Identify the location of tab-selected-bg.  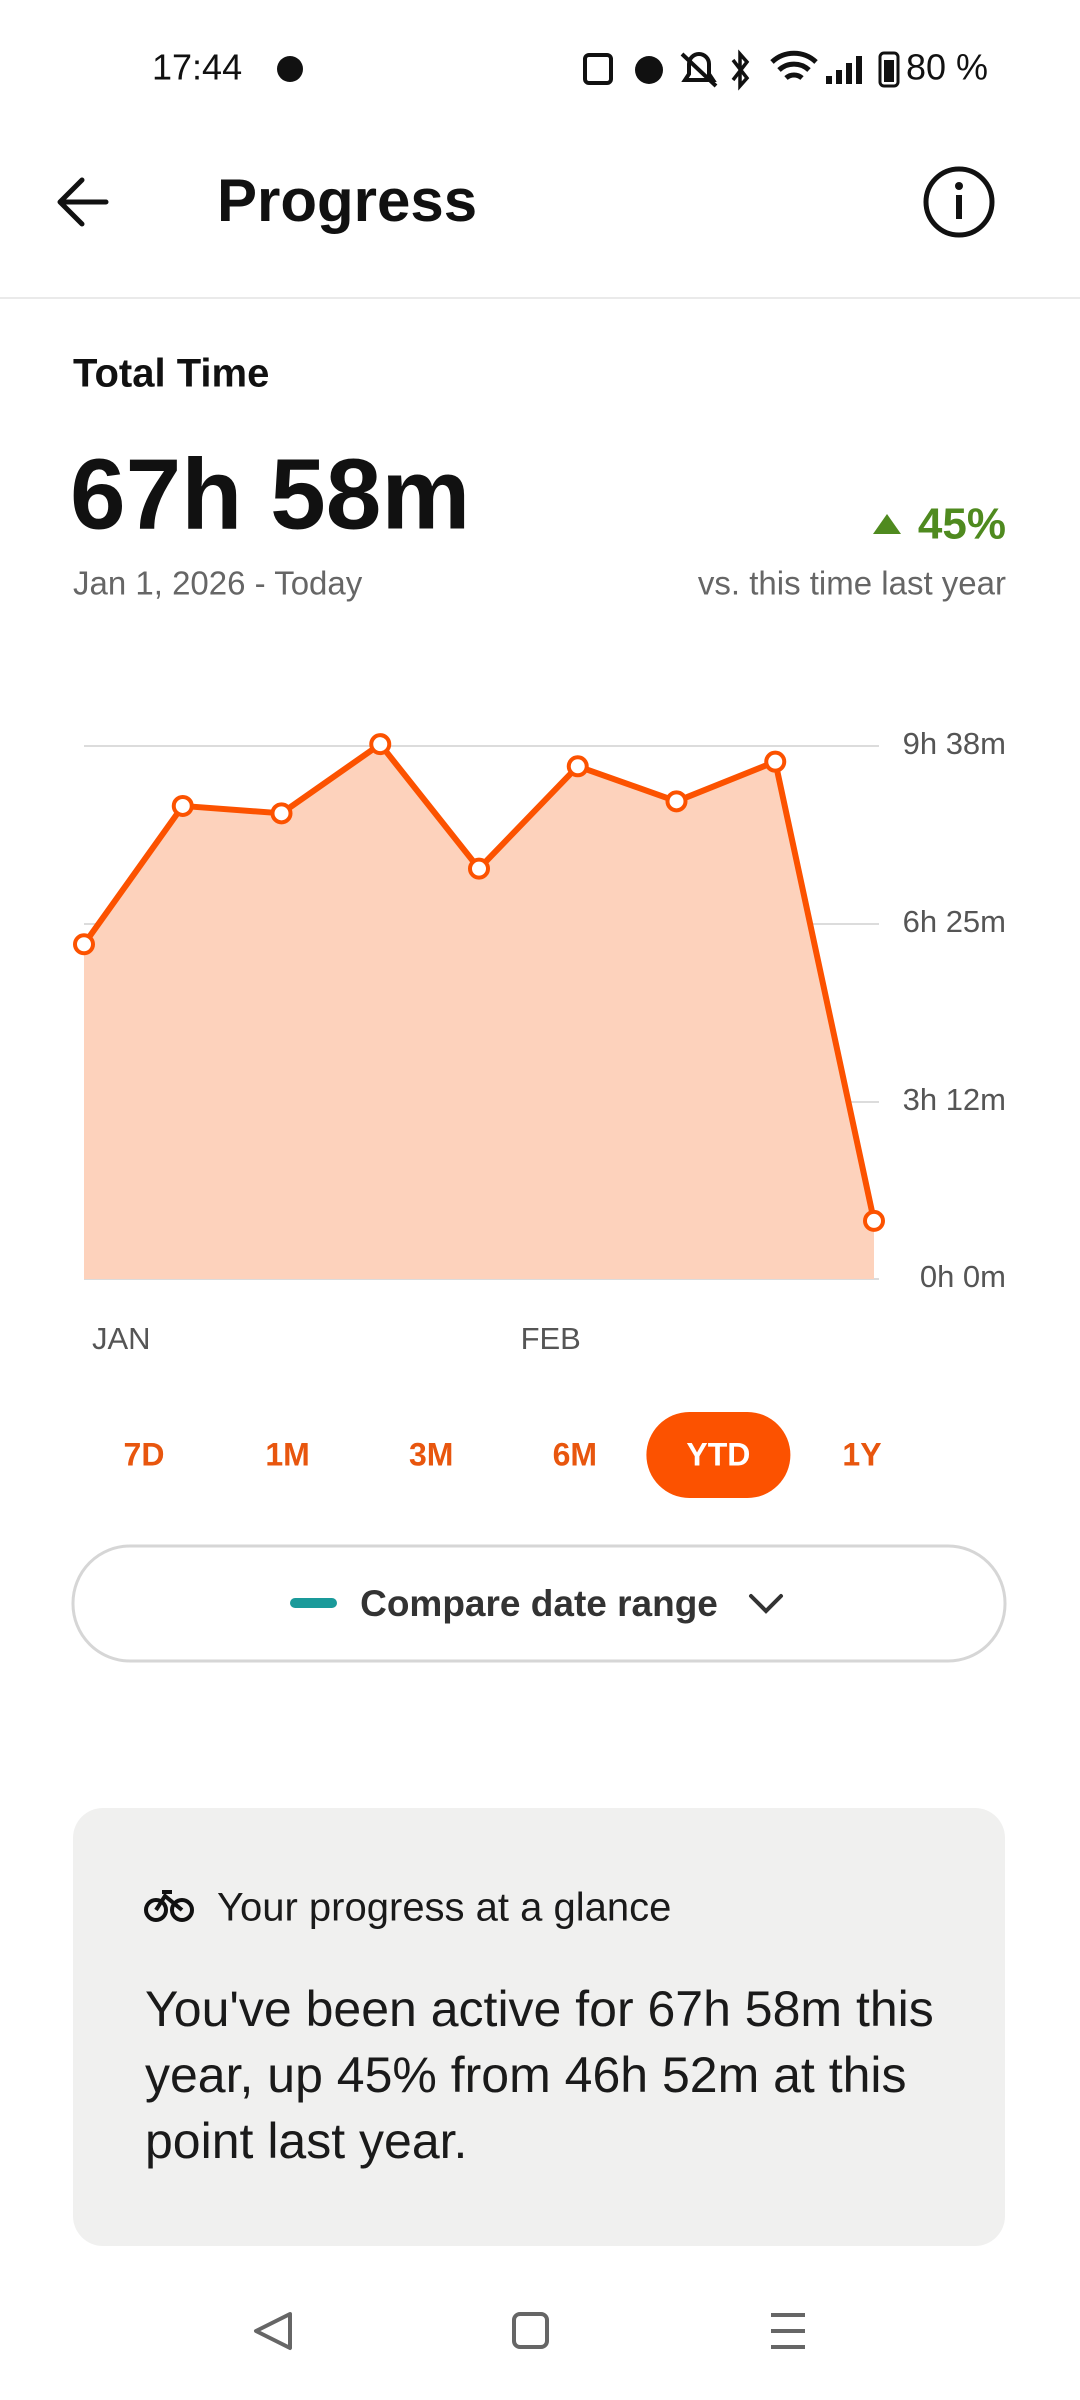
(718, 1455).